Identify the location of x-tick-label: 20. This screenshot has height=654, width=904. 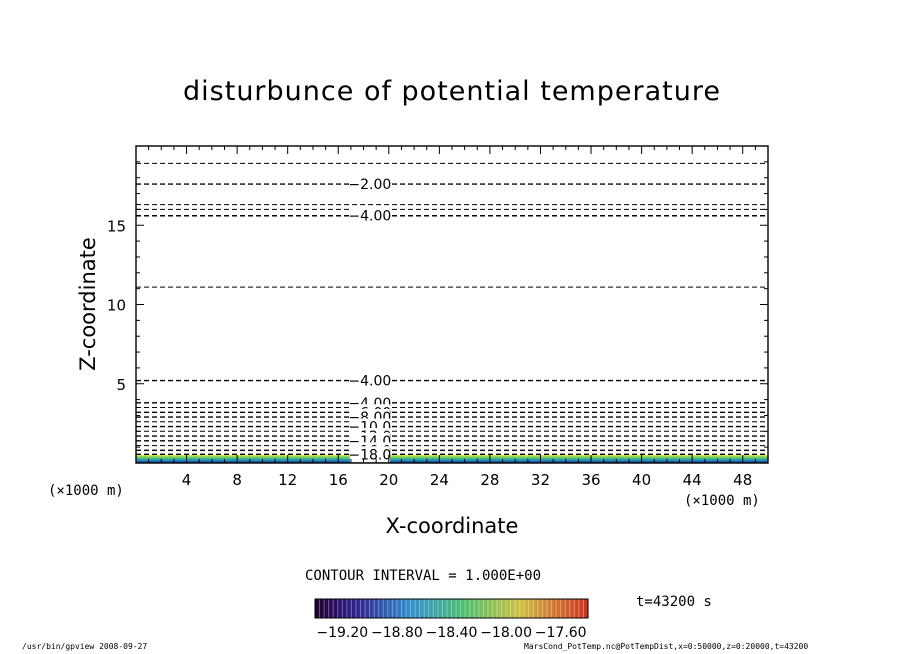
(388, 480).